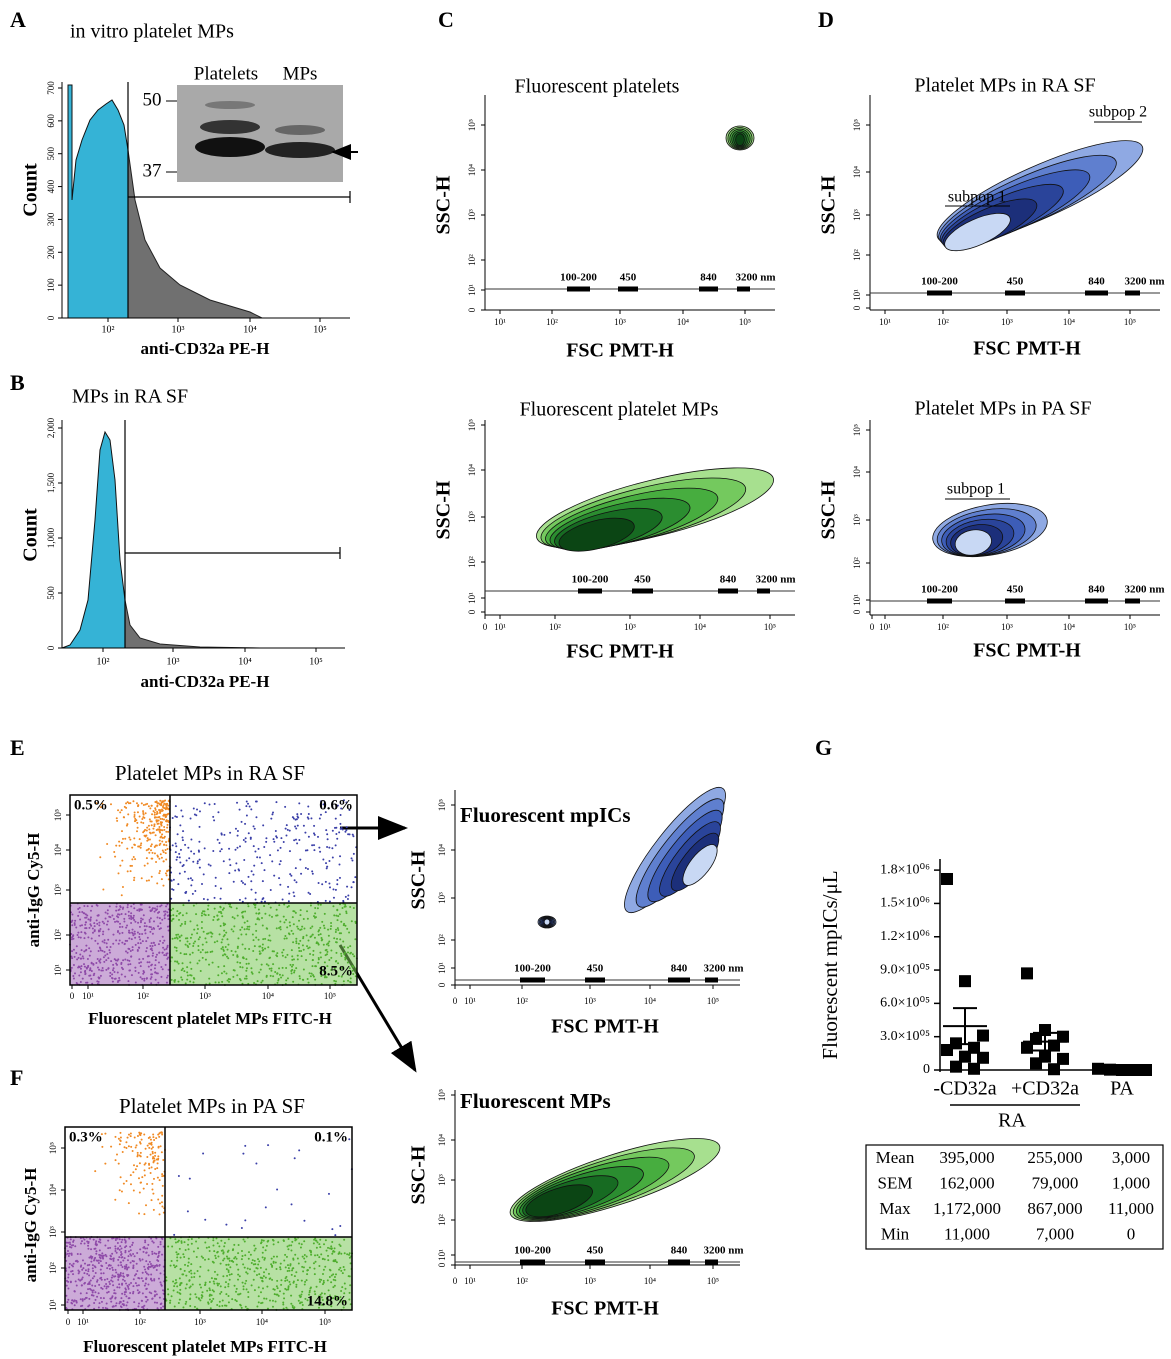 The width and height of the screenshot is (1171, 1359). Describe the element at coordinates (1069, 322) in the screenshot. I see `x-tick-label: 10⁴` at that location.